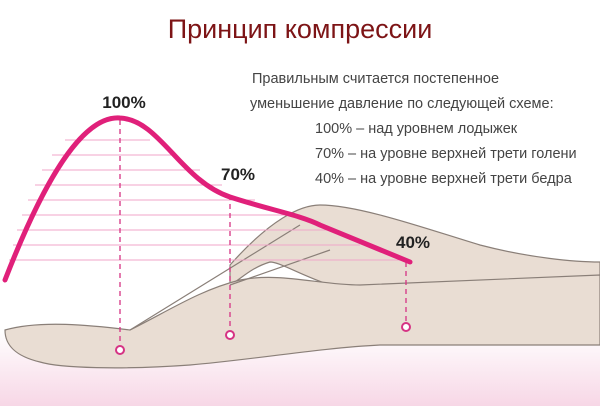 This screenshot has width=600, height=406. Describe the element at coordinates (375, 79) in the screenshot. I see `intro-line: Правильным считается постепенное` at that location.